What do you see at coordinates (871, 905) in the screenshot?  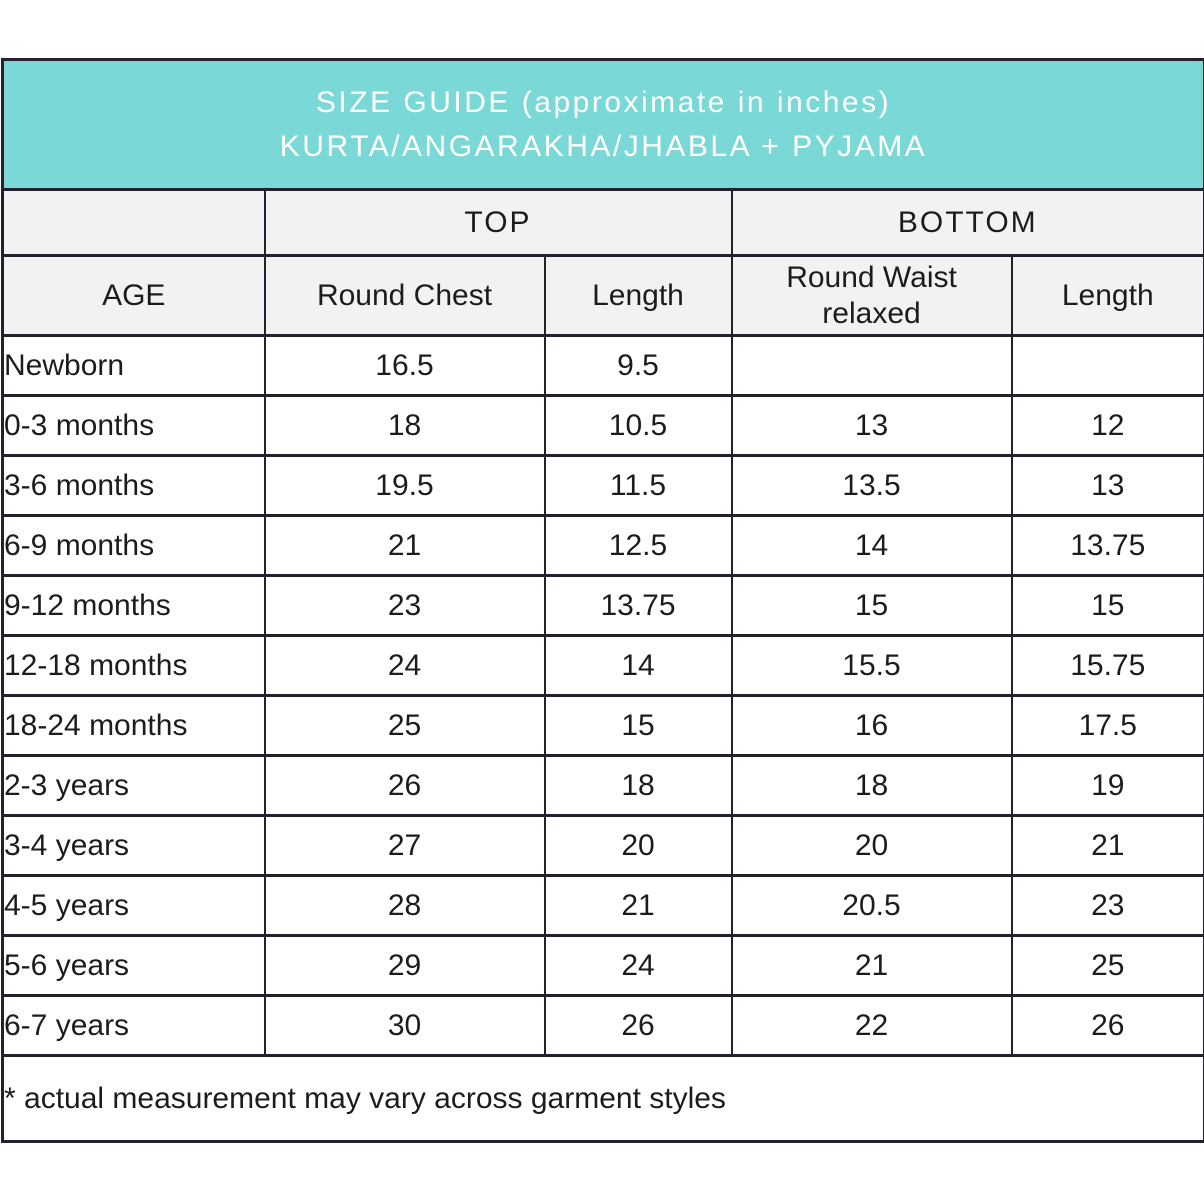 I see `round-waist-cell: 20.5` at bounding box center [871, 905].